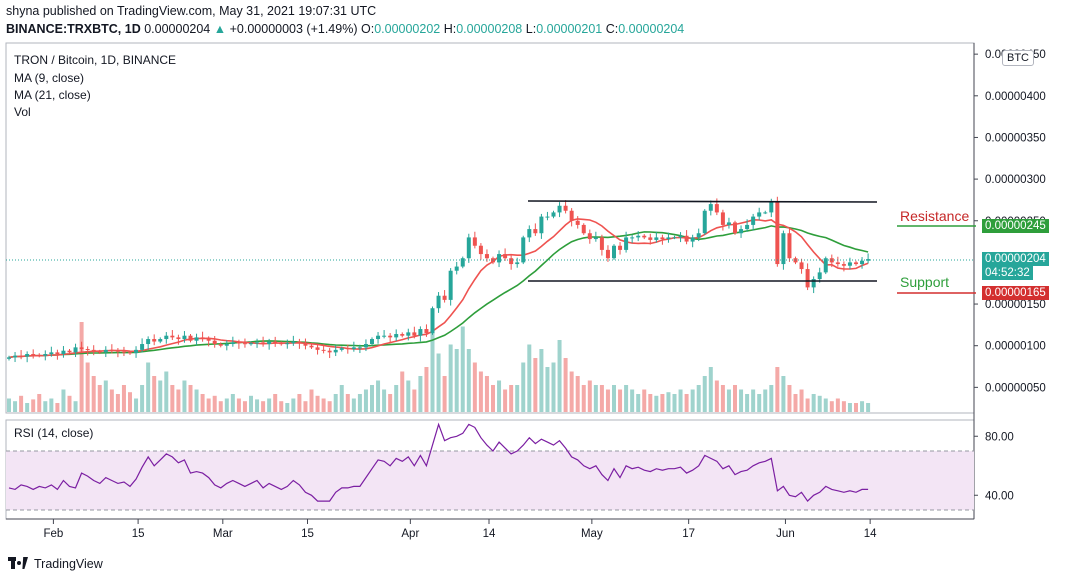  Describe the element at coordinates (220, 29) in the screenshot. I see `up-arrow-icon: ▲` at that location.